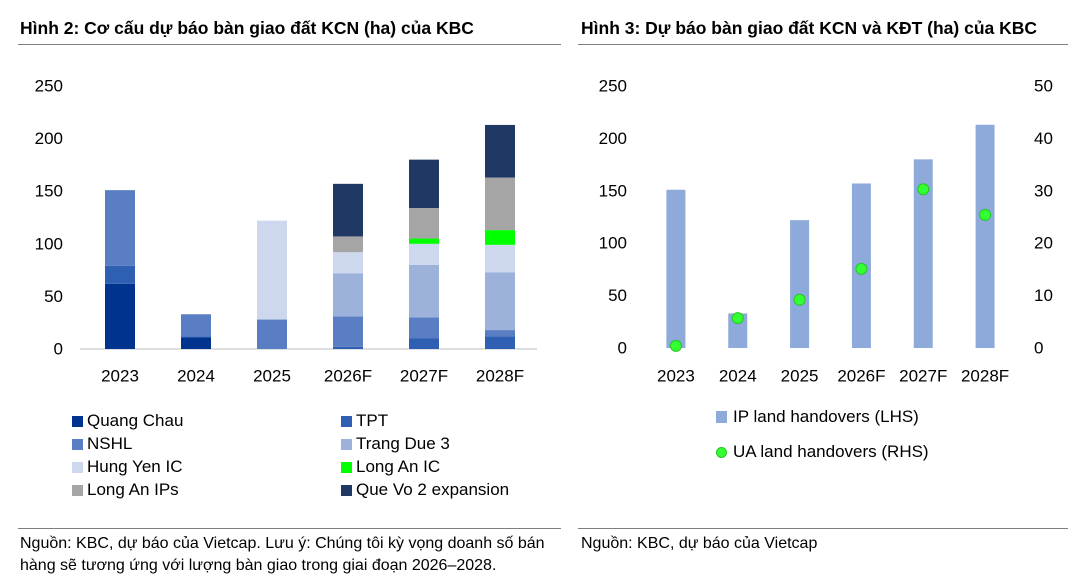 The height and width of the screenshot is (585, 1086). What do you see at coordinates (823, 528) in the screenshot?
I see `figure-3-source-rule` at bounding box center [823, 528].